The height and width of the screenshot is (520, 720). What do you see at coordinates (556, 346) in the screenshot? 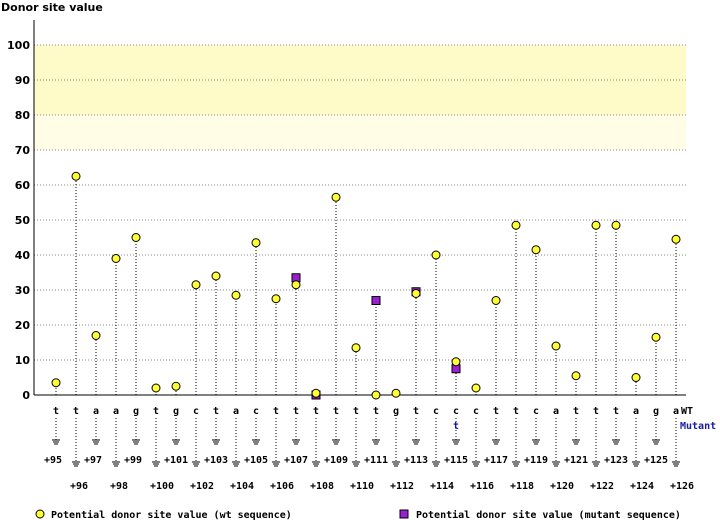
I see `wt-point-+120` at bounding box center [556, 346].